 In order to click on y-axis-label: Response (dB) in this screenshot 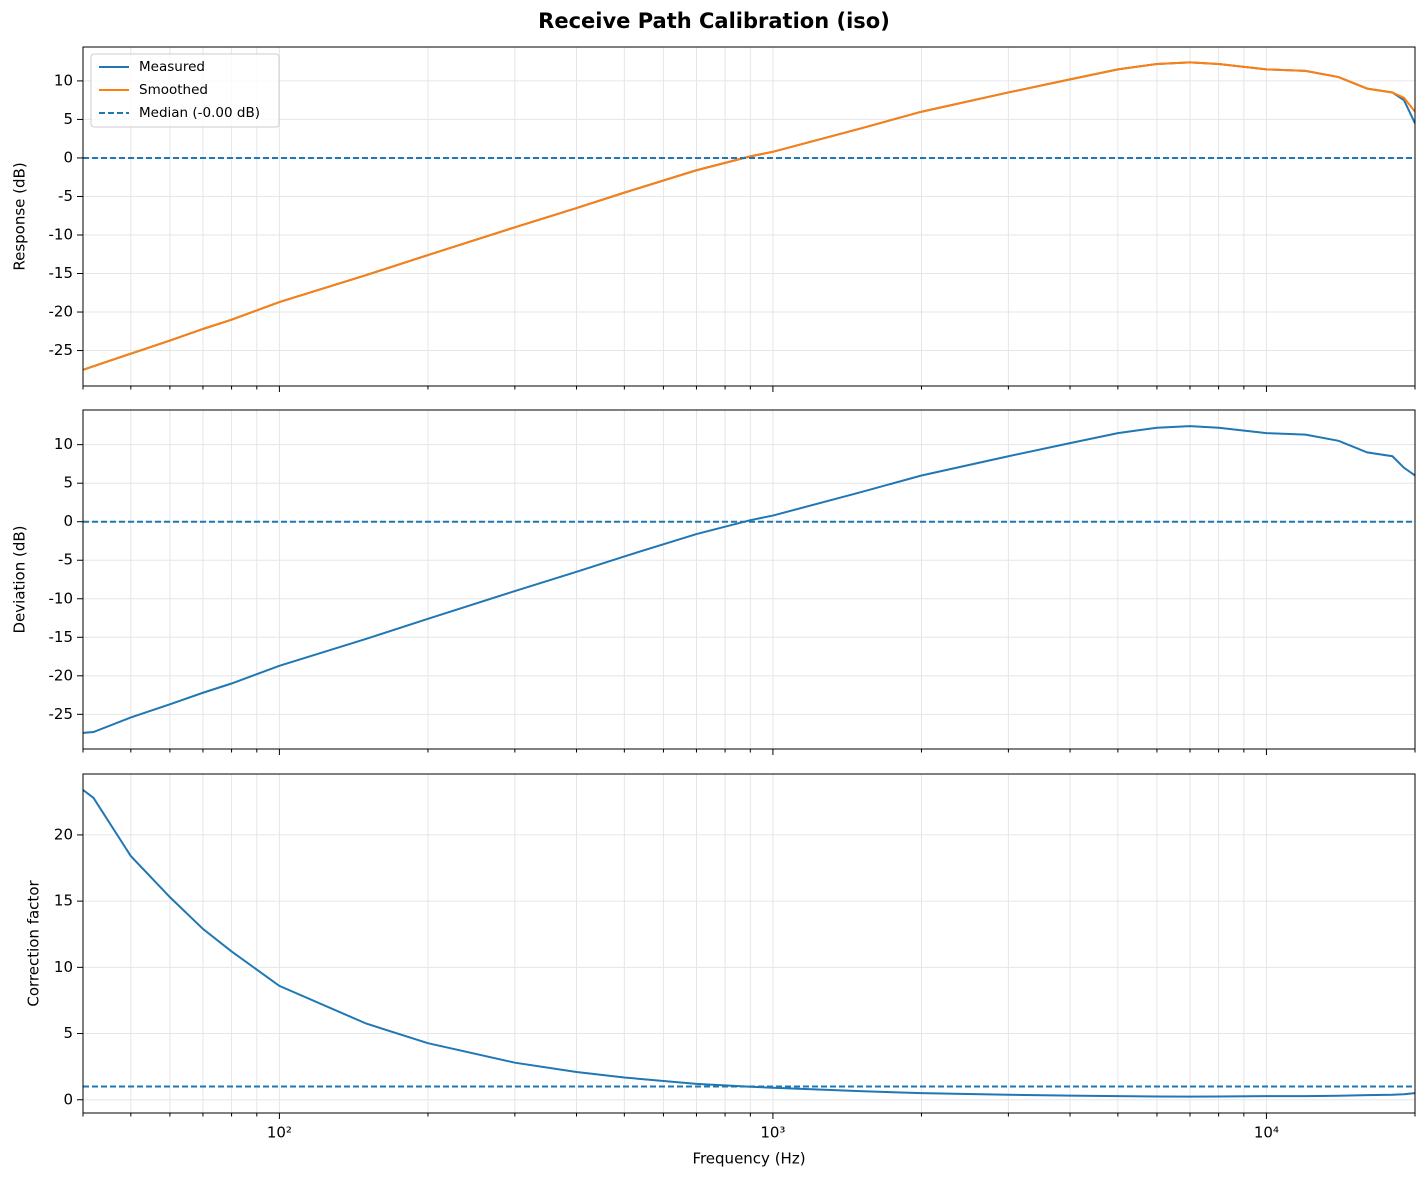, I will do `click(20, 216)`.